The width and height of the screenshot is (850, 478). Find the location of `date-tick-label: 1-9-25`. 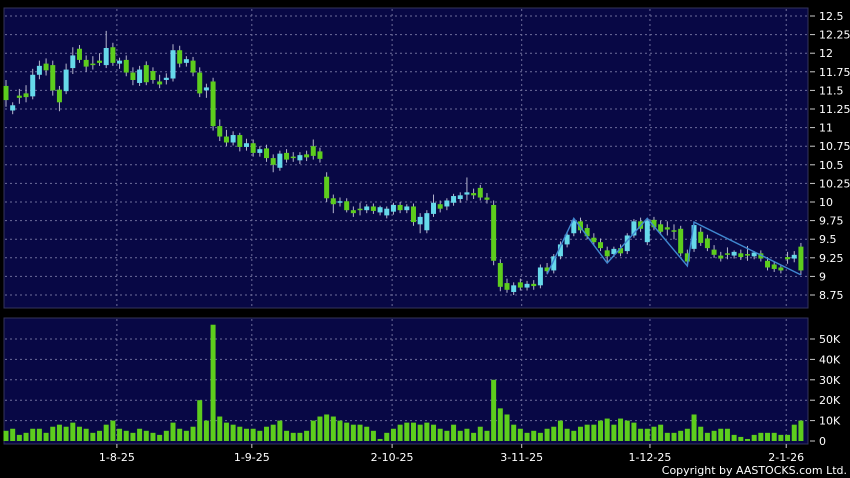

date-tick-label: 1-9-25 is located at coordinates (252, 457).